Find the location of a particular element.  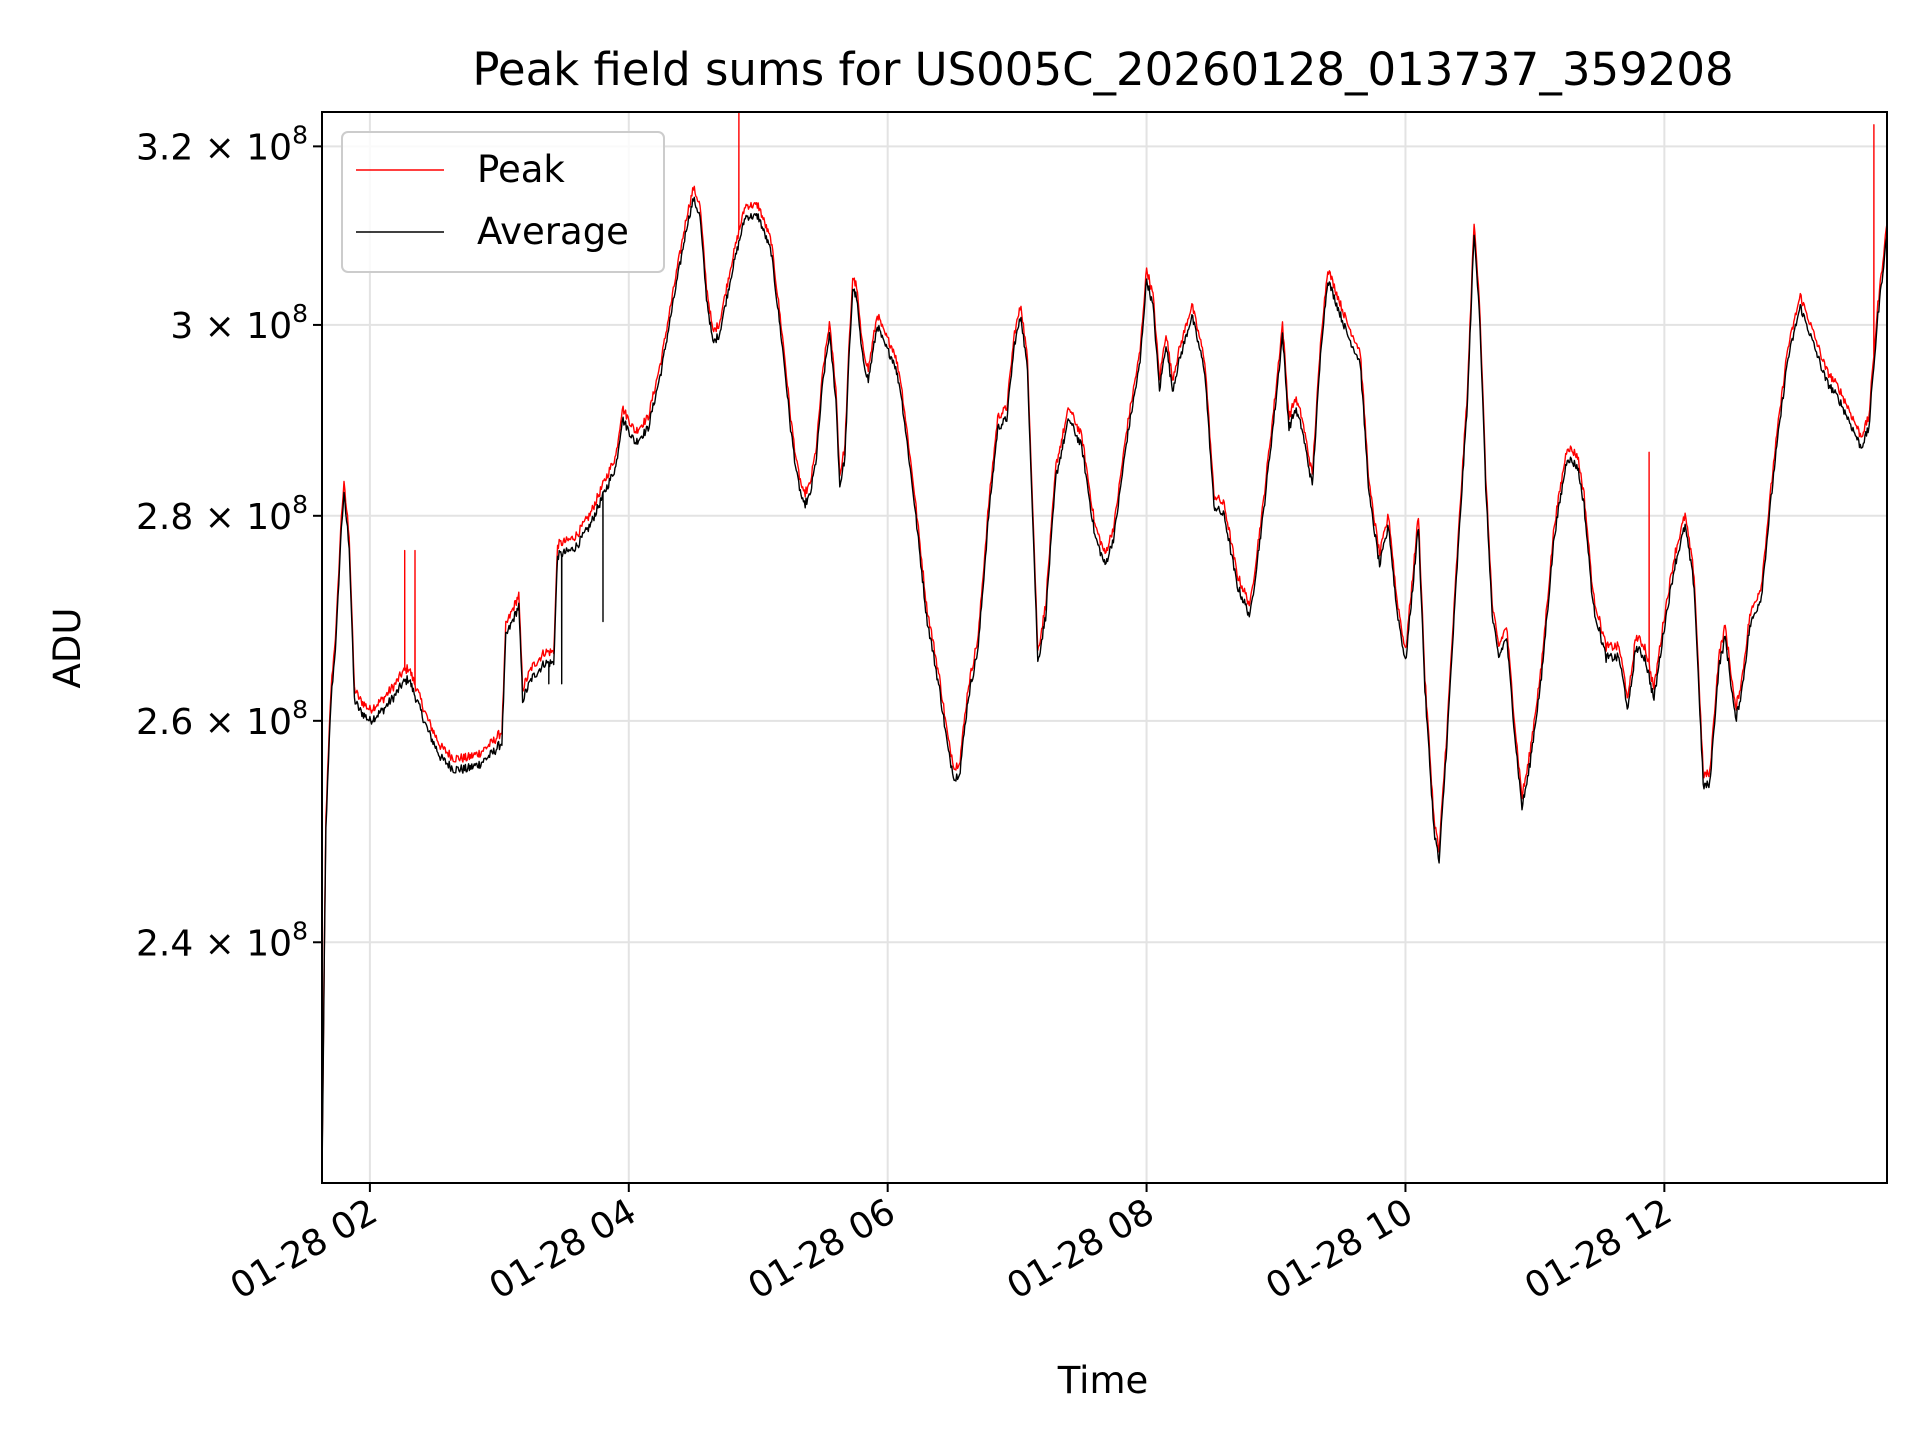

y-tick-label: 3 × 108 is located at coordinates (239, 323).